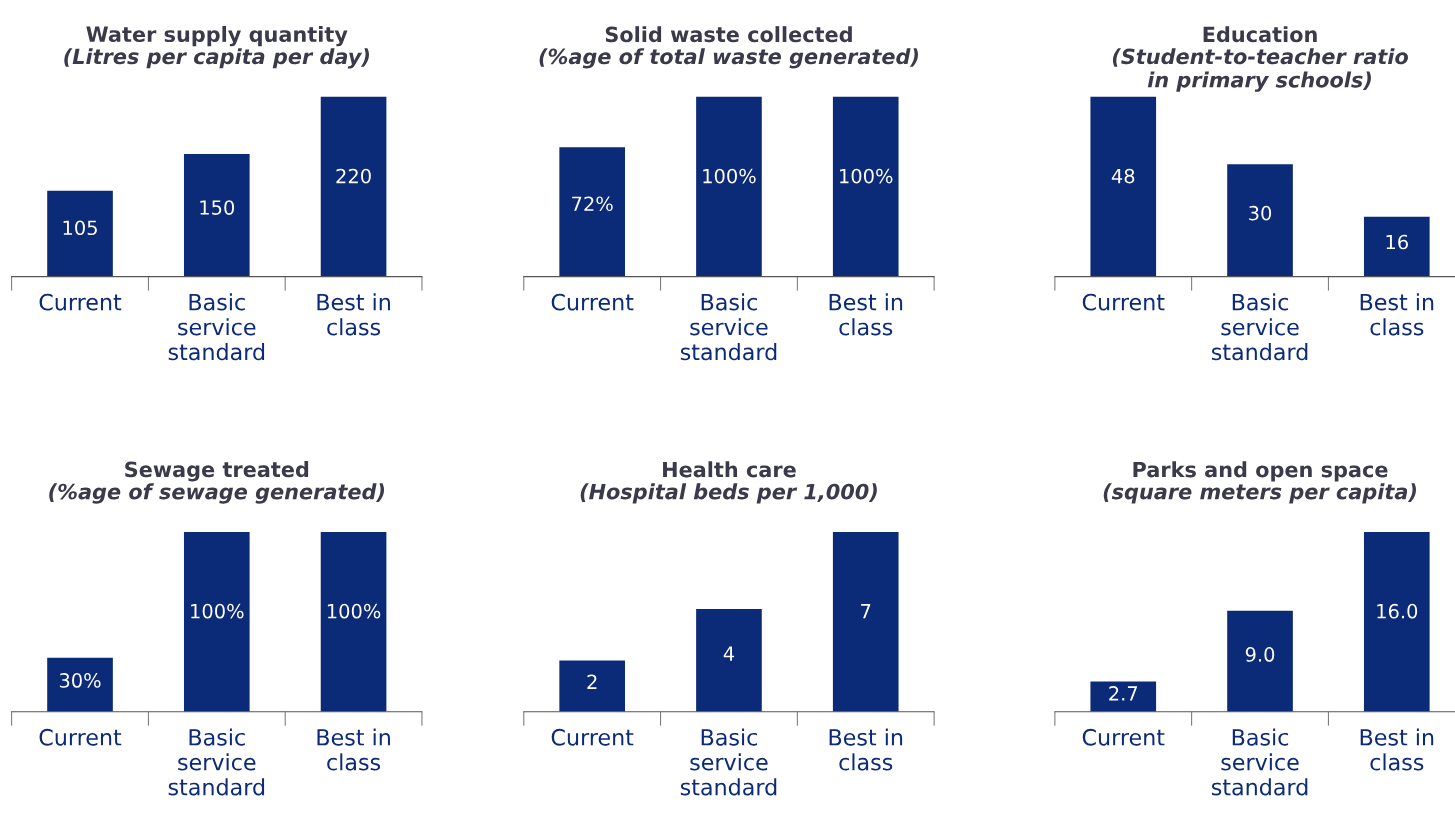 The height and width of the screenshot is (821, 1455). Describe the element at coordinates (1260, 34) in the screenshot. I see `chart-title: Education` at that location.